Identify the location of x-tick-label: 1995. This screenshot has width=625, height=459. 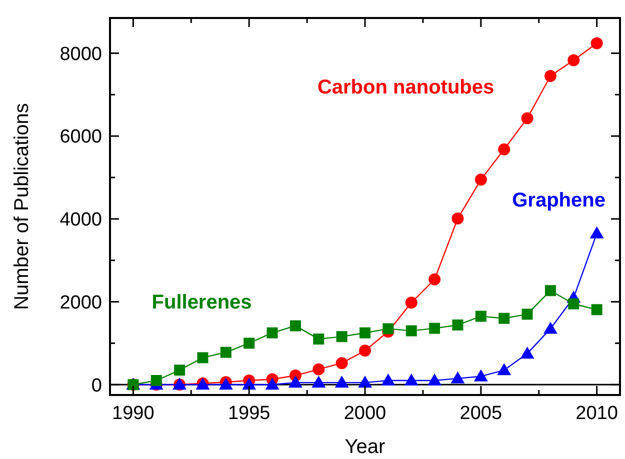
(249, 413).